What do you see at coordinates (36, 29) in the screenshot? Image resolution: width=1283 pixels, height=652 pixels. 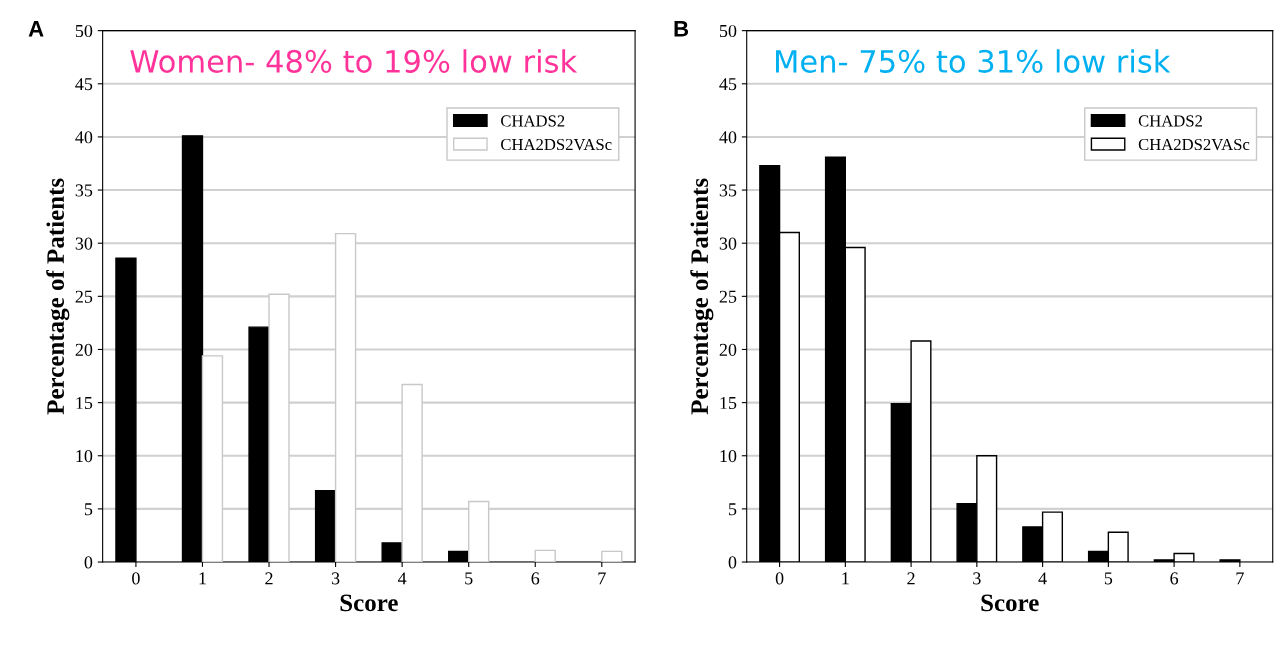 I see `text: A` at bounding box center [36, 29].